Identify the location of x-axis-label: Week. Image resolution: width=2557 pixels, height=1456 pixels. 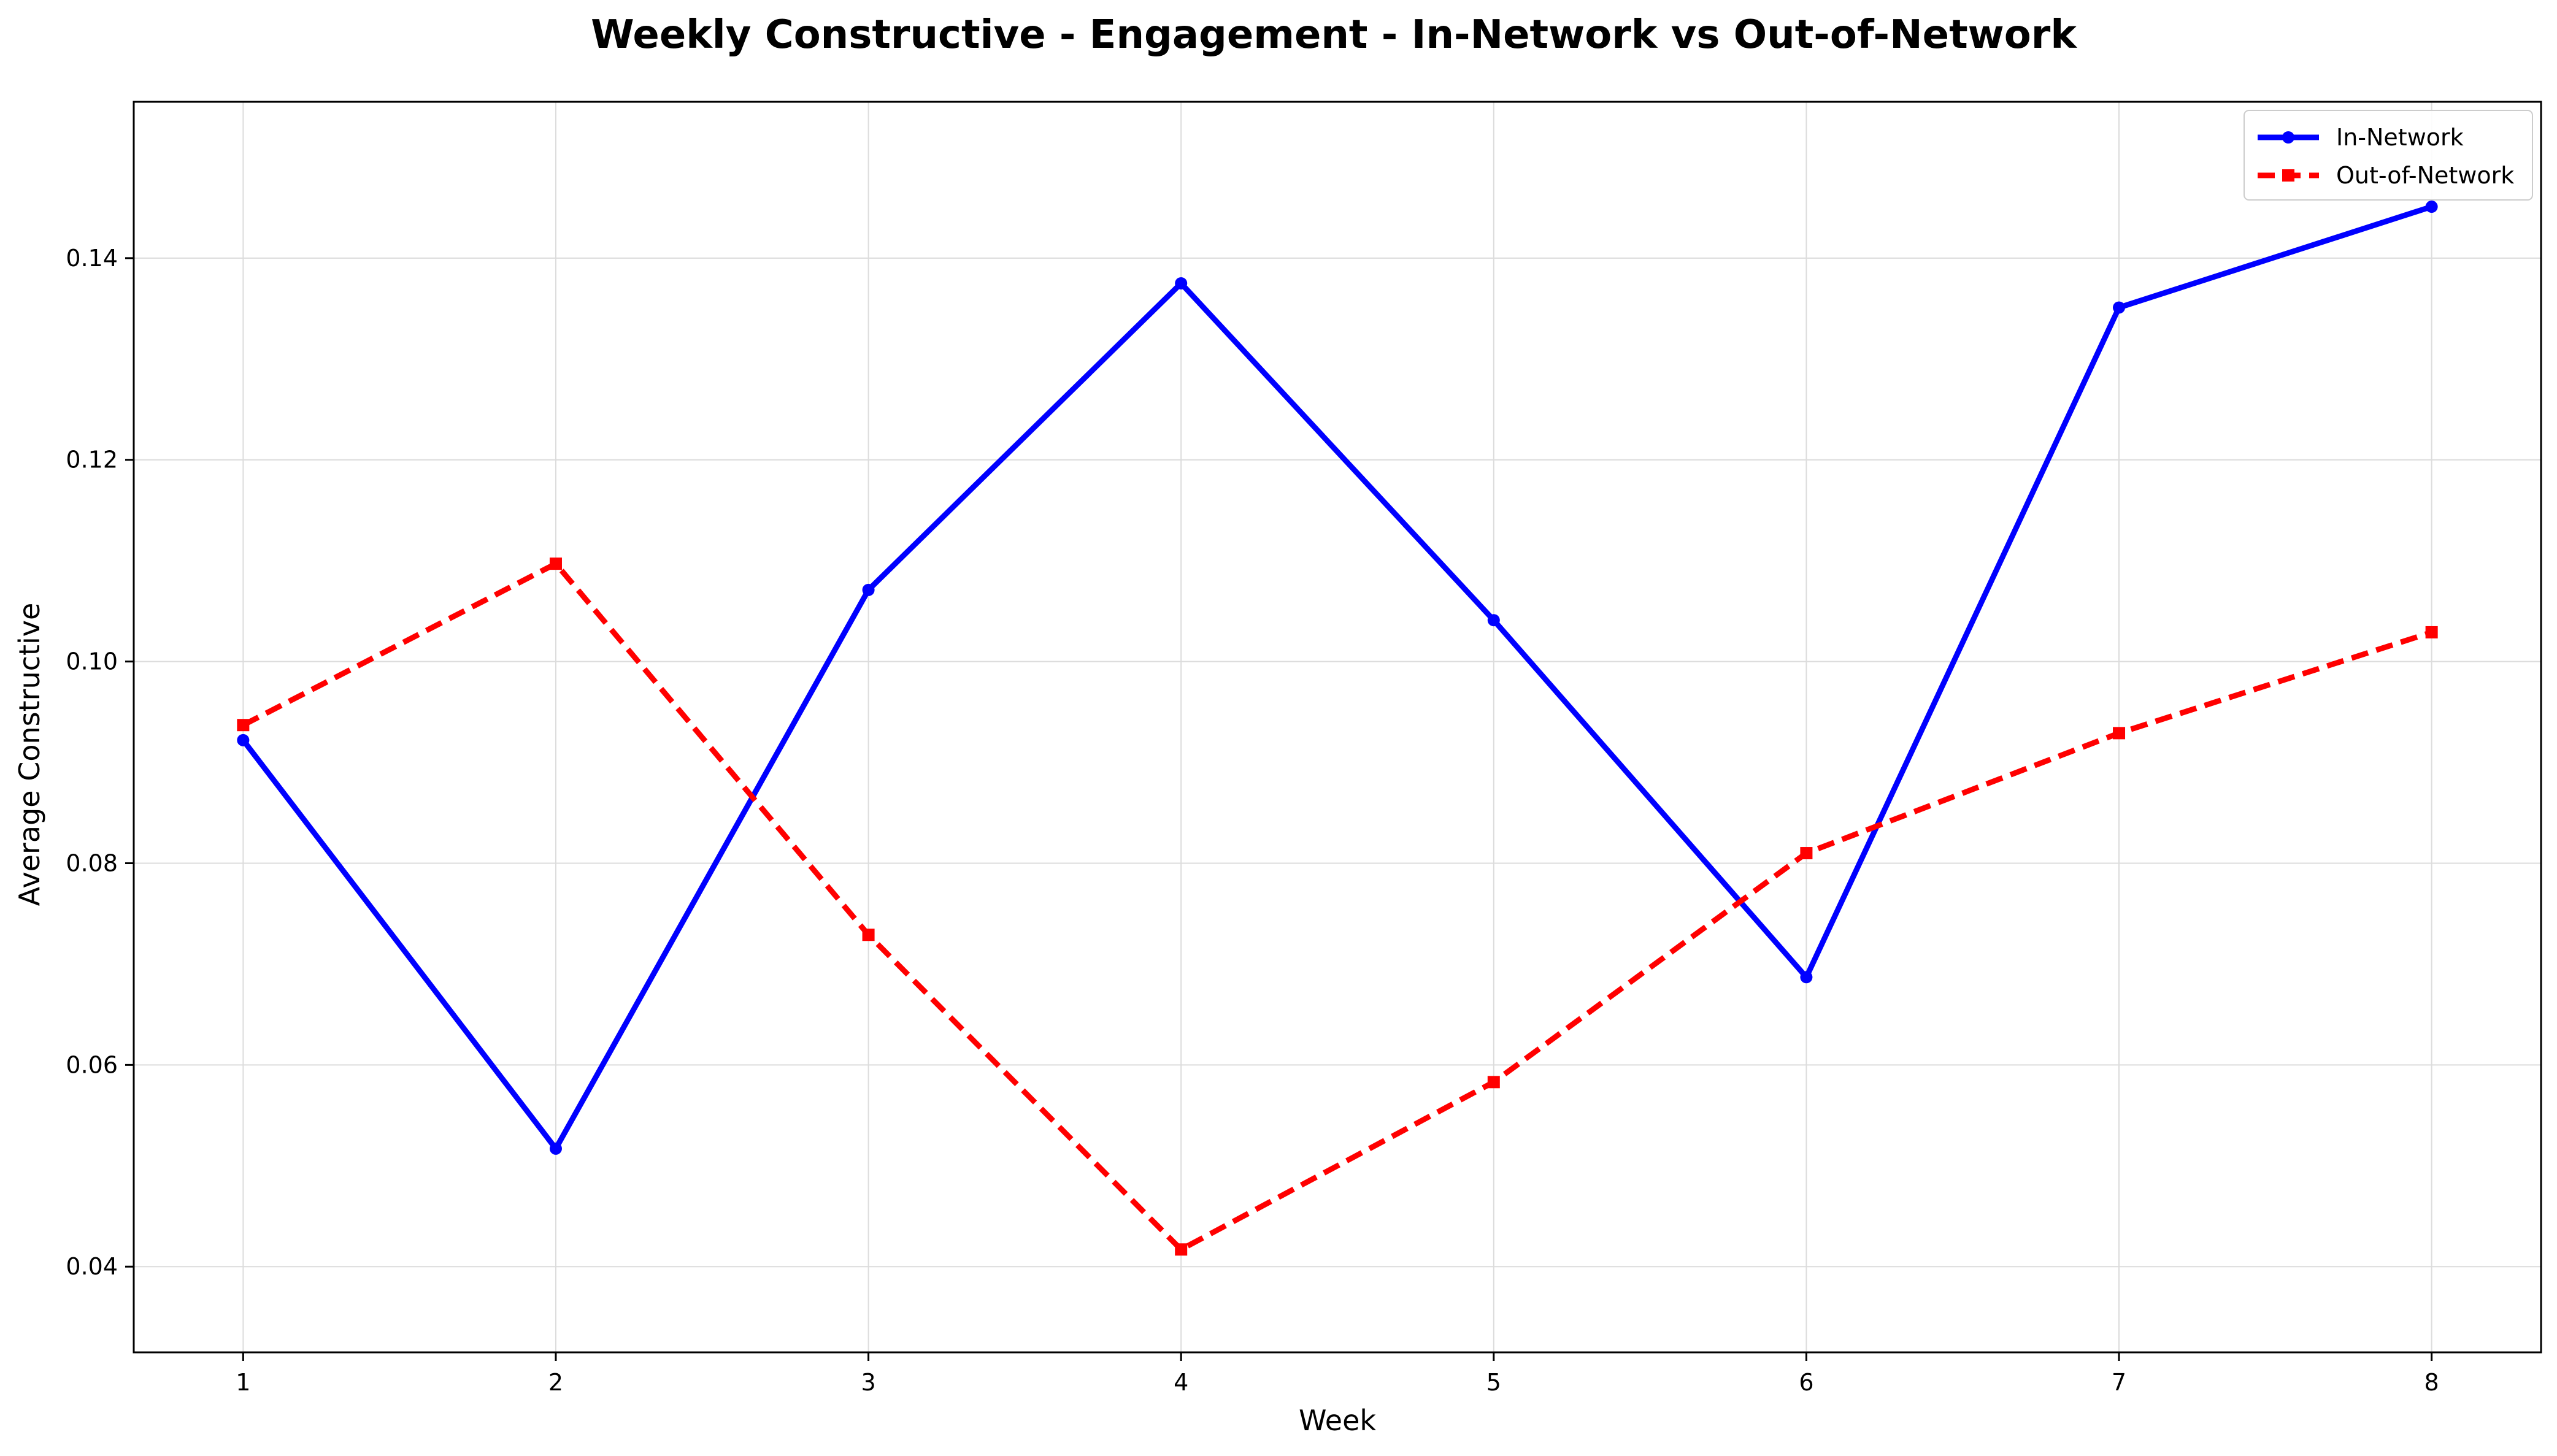
(1337, 1420).